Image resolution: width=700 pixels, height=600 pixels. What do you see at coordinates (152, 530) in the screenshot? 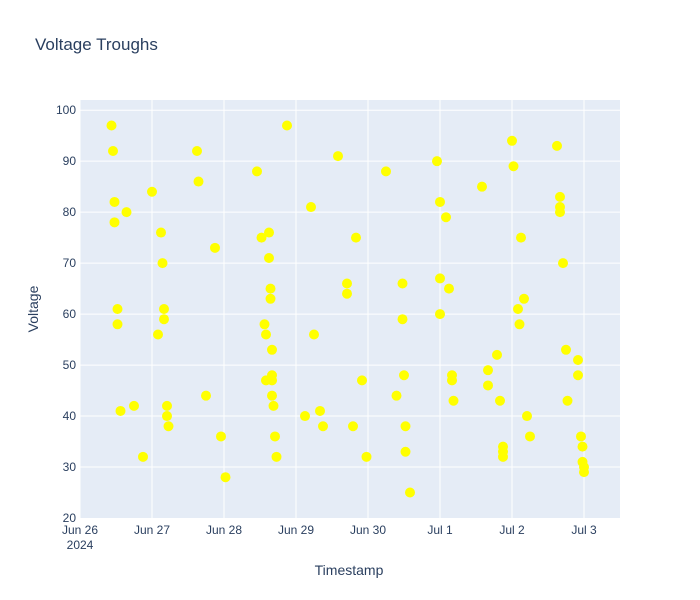
I see `x-tick-label: Jun 27` at bounding box center [152, 530].